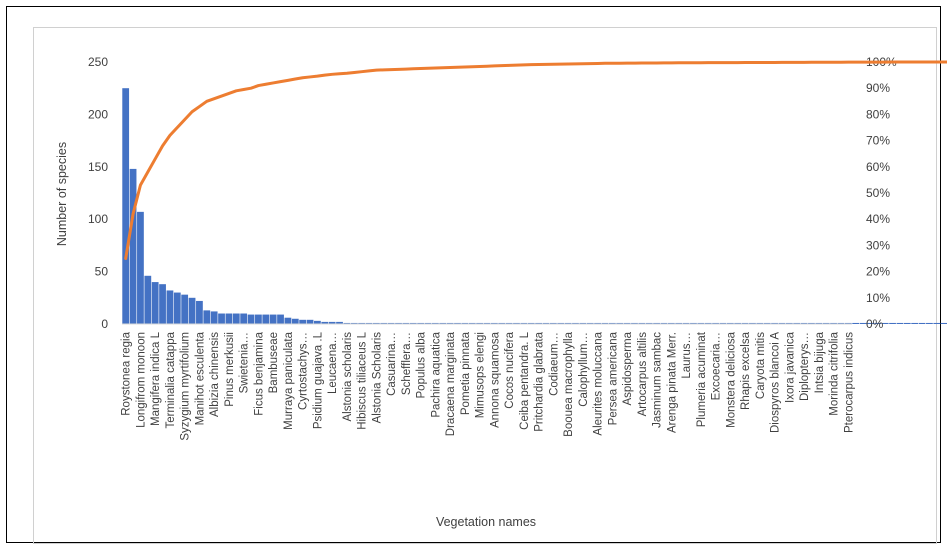 Image resolution: width=947 pixels, height=549 pixels. I want to click on x-tick-label: Arenga pinata Merr., so click(672, 382).